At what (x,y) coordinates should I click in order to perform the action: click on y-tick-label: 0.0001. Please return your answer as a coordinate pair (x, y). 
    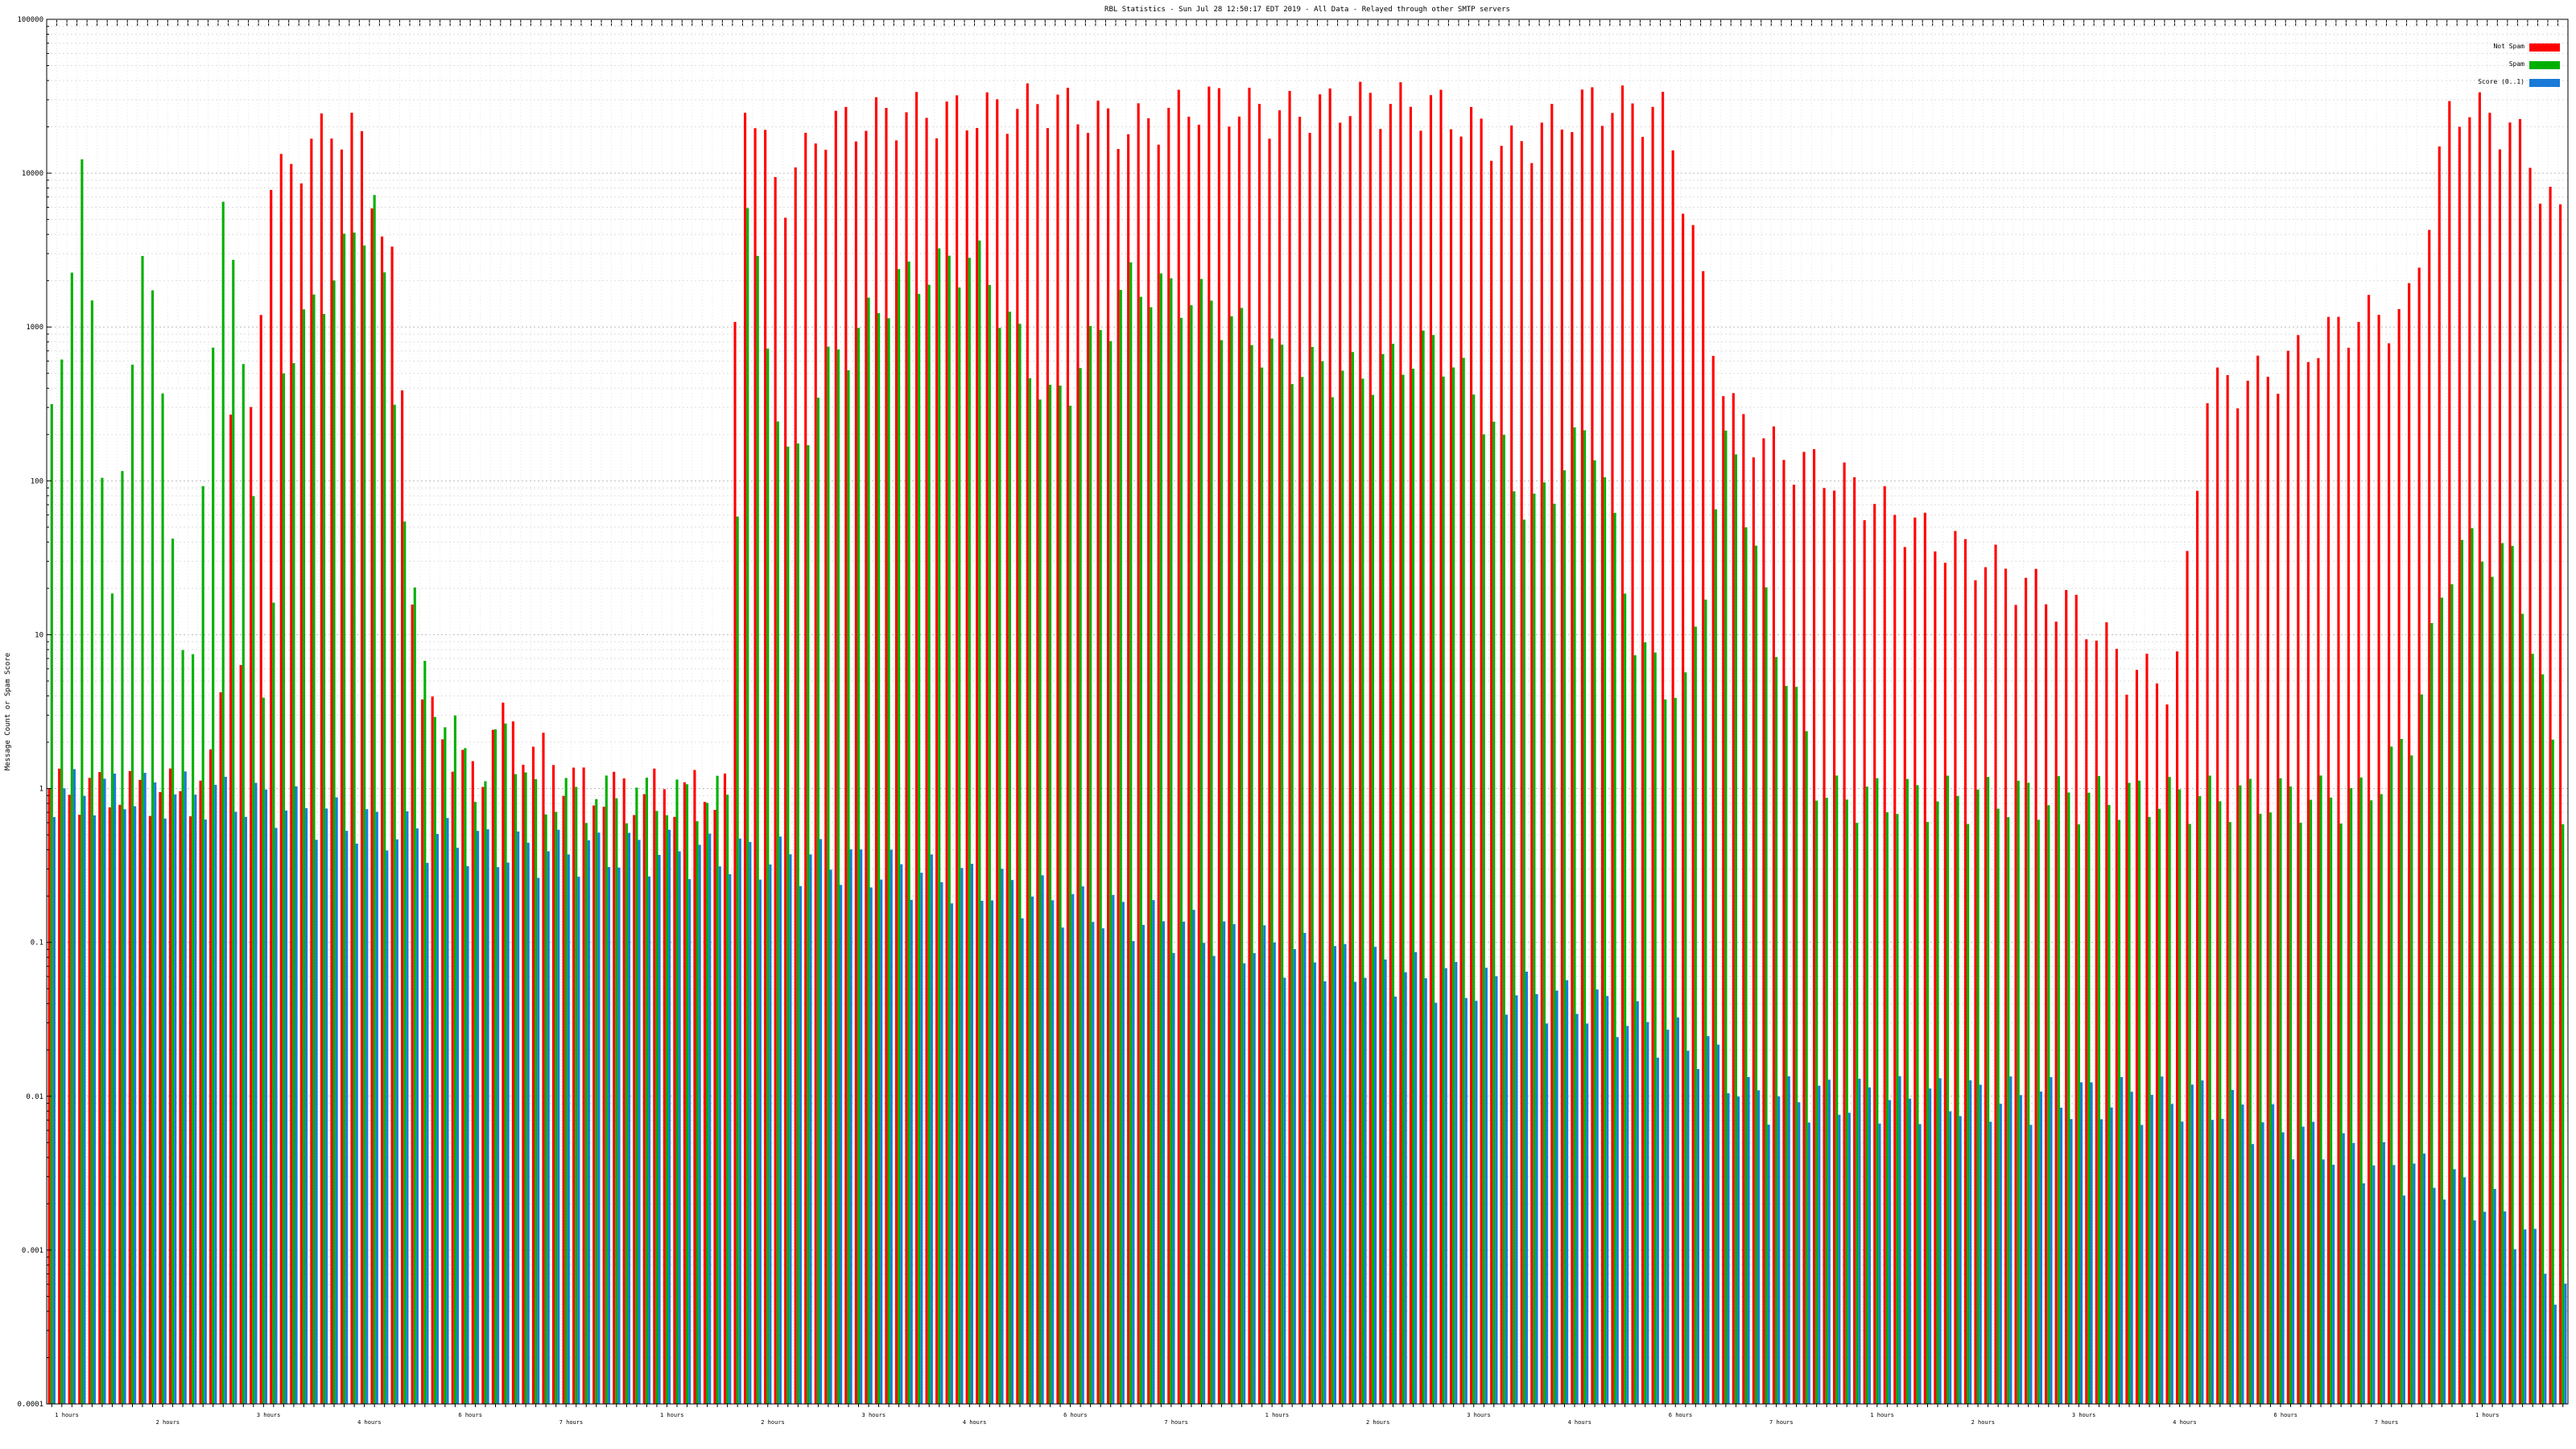
    Looking at the image, I should click on (30, 1405).